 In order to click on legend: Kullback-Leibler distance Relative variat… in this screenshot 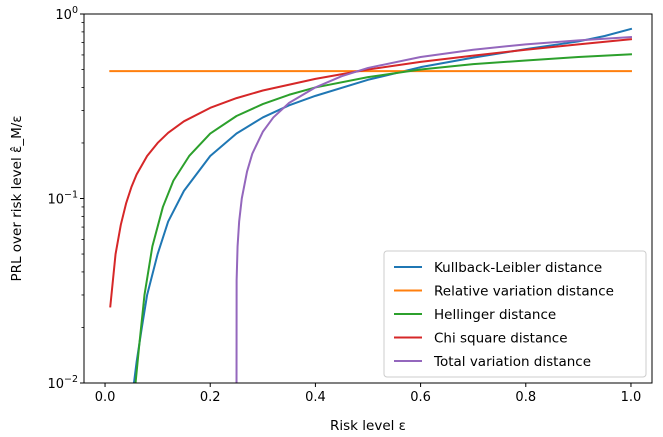, I will do `click(515, 314)`.